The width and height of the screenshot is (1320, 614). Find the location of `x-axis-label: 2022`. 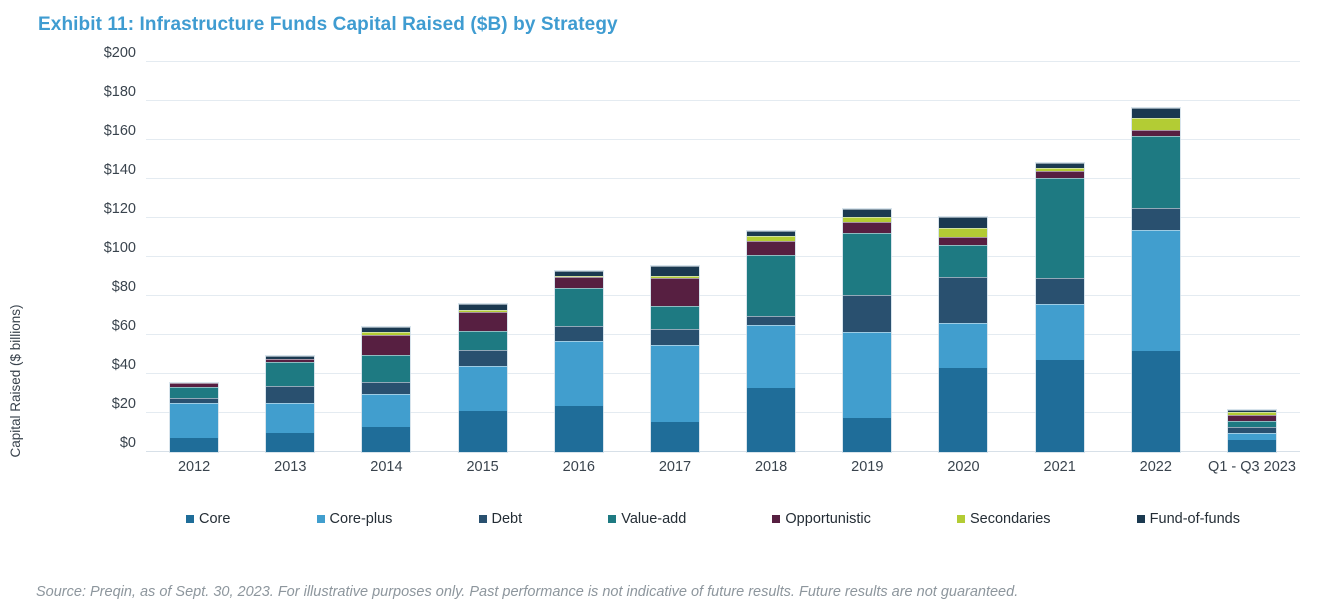

x-axis-label: 2022 is located at coordinates (1155, 467).